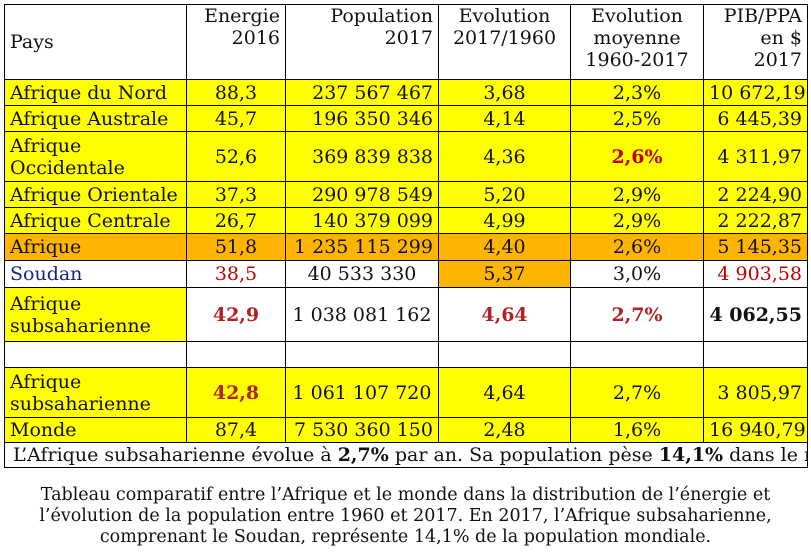 This screenshot has height=555, width=811. What do you see at coordinates (755, 118) in the screenshot?
I see `cell-pib: 6 445,39` at bounding box center [755, 118].